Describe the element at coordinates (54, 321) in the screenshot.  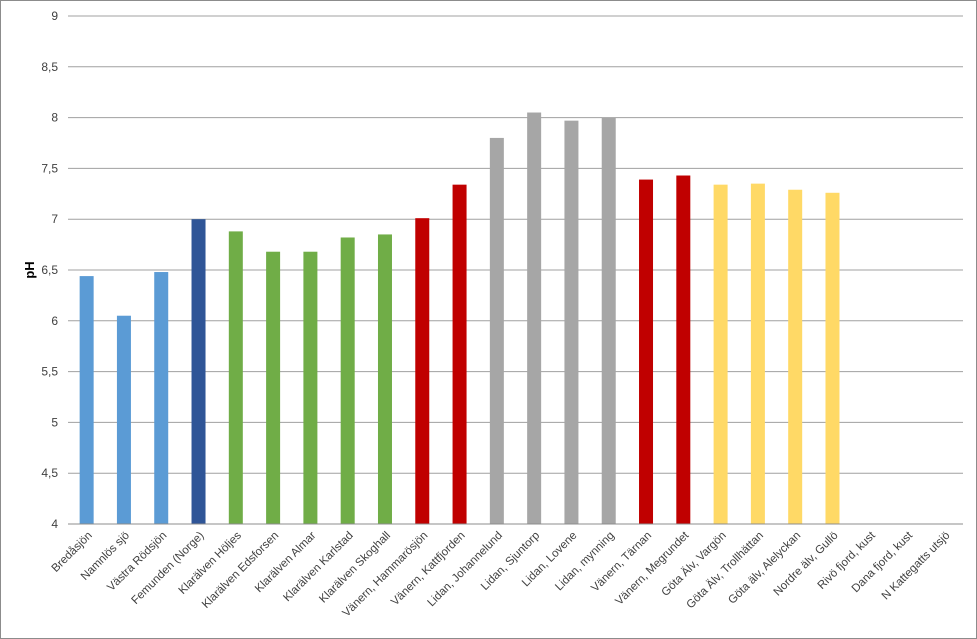
I see `y-tick-label: 6` at that location.